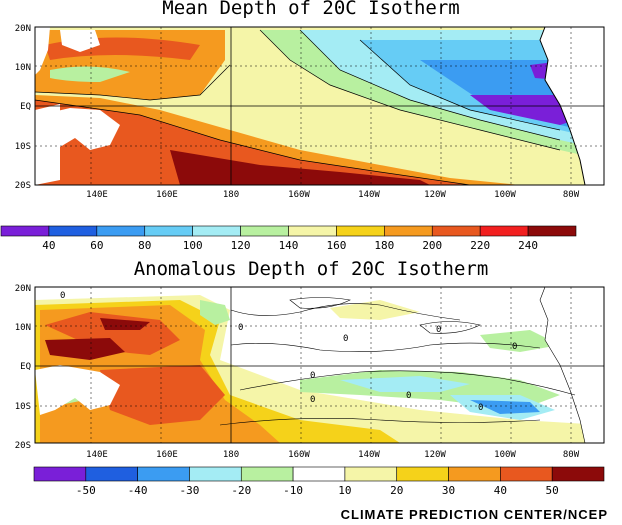 The height and width of the screenshot is (525, 622). Describe the element at coordinates (138, 490) in the screenshot. I see `colorbar-tick-label: -40` at that location.